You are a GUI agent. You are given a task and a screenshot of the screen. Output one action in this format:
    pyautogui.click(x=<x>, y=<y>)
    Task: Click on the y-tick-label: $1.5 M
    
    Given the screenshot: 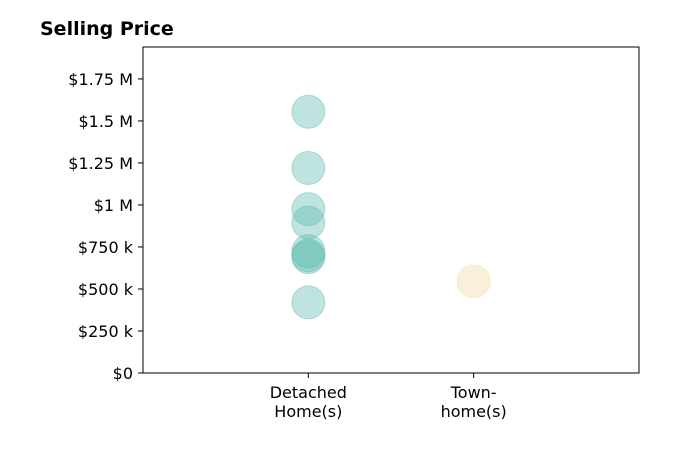 What is the action you would take?
    pyautogui.click(x=105, y=121)
    